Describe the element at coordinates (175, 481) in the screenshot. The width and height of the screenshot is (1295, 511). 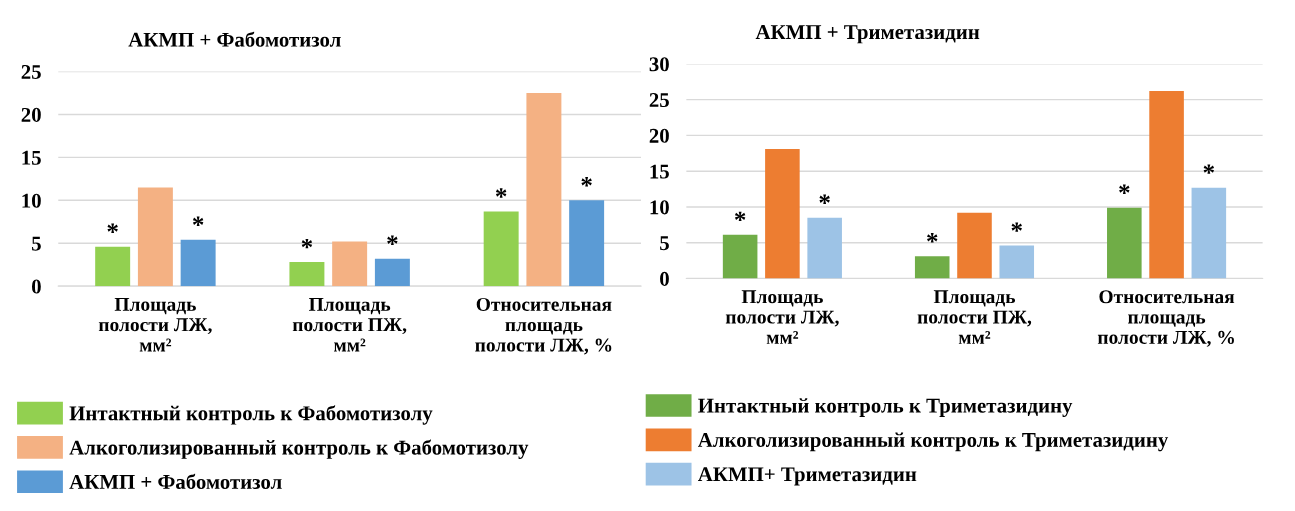
I see `legend-label: АКМП + Фабомотизол` at that location.